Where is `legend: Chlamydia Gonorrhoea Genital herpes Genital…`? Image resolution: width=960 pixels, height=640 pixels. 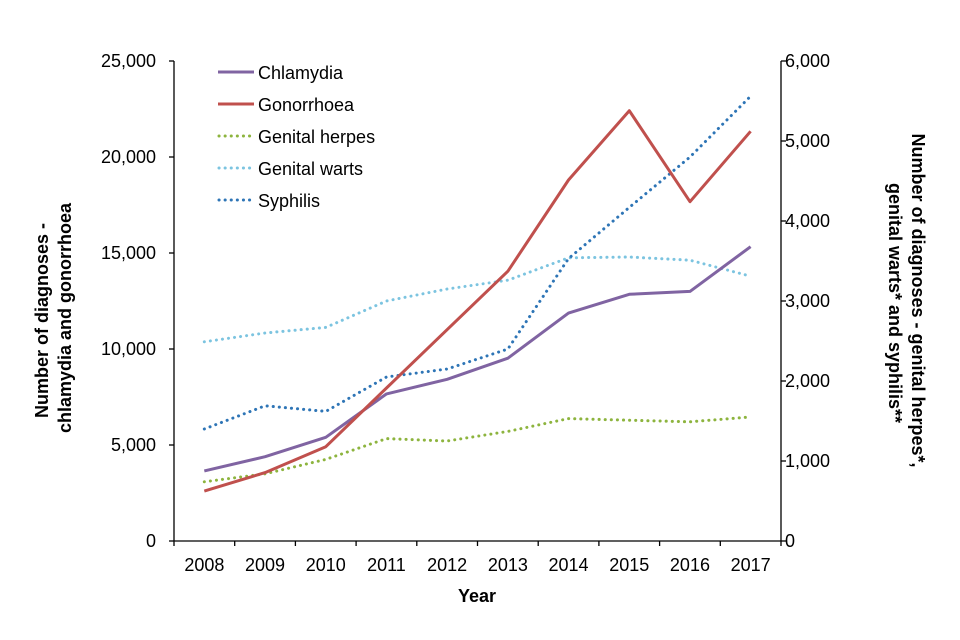 legend: Chlamydia Gonorrhoea Genital herpes Genital… is located at coordinates (296, 137).